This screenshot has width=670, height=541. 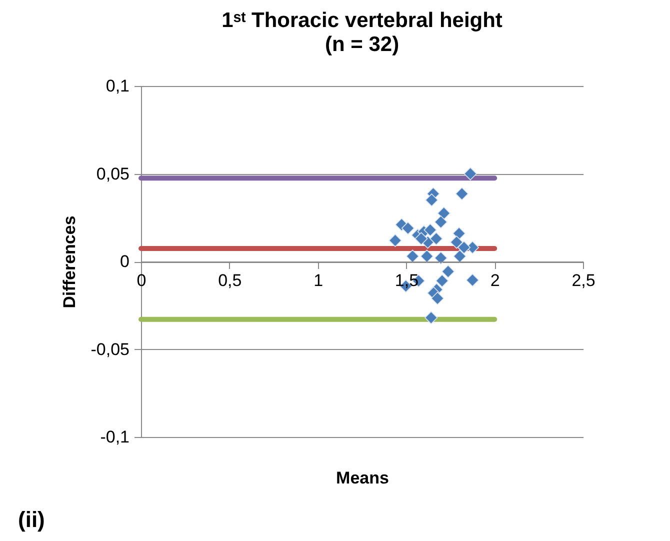 I want to click on x-tick-label: 2,5, so click(x=584, y=280).